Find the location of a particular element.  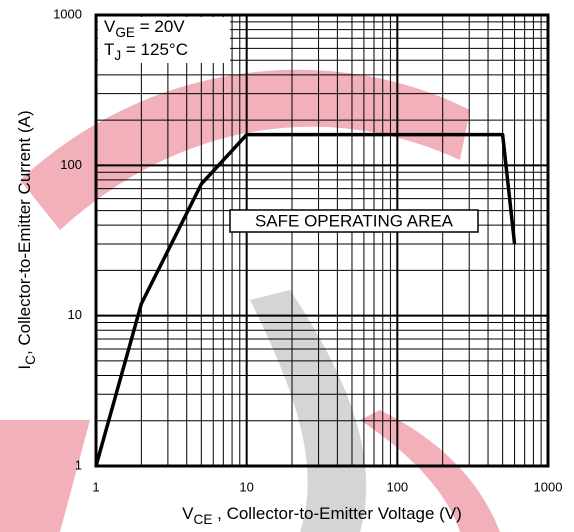

y-tick-label: 100 is located at coordinates (71, 164).